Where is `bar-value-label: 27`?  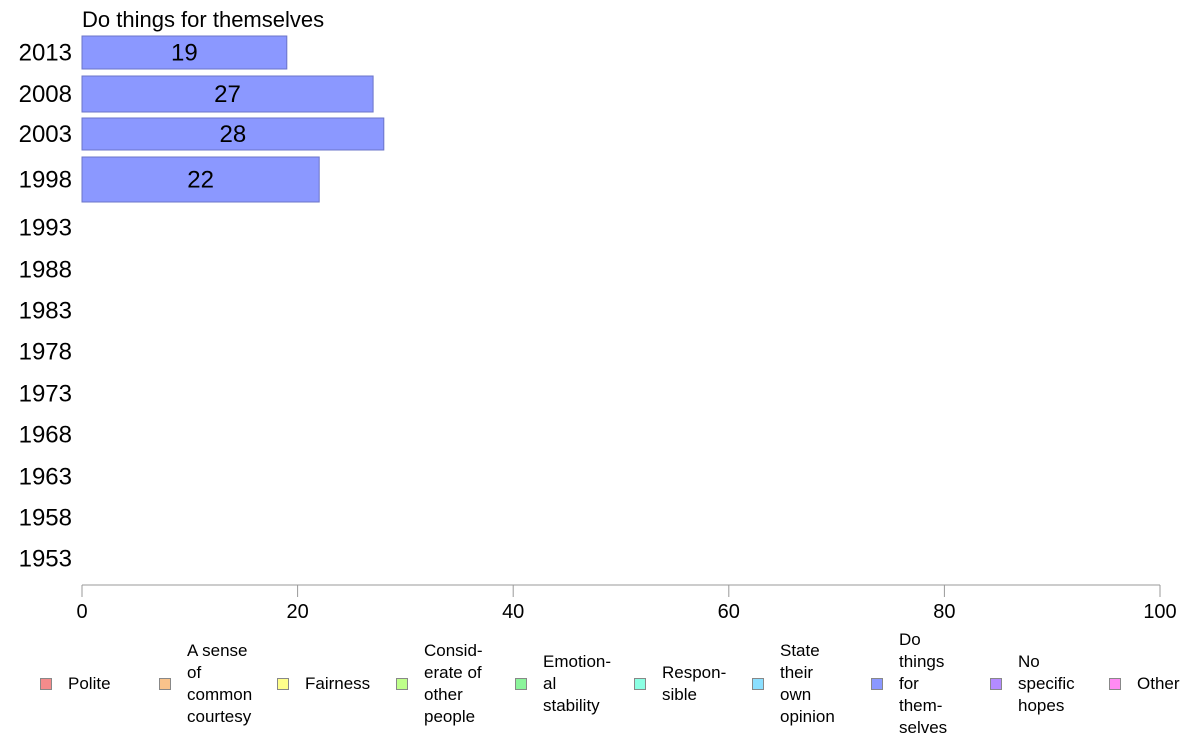
bar-value-label: 27 is located at coordinates (227, 94).